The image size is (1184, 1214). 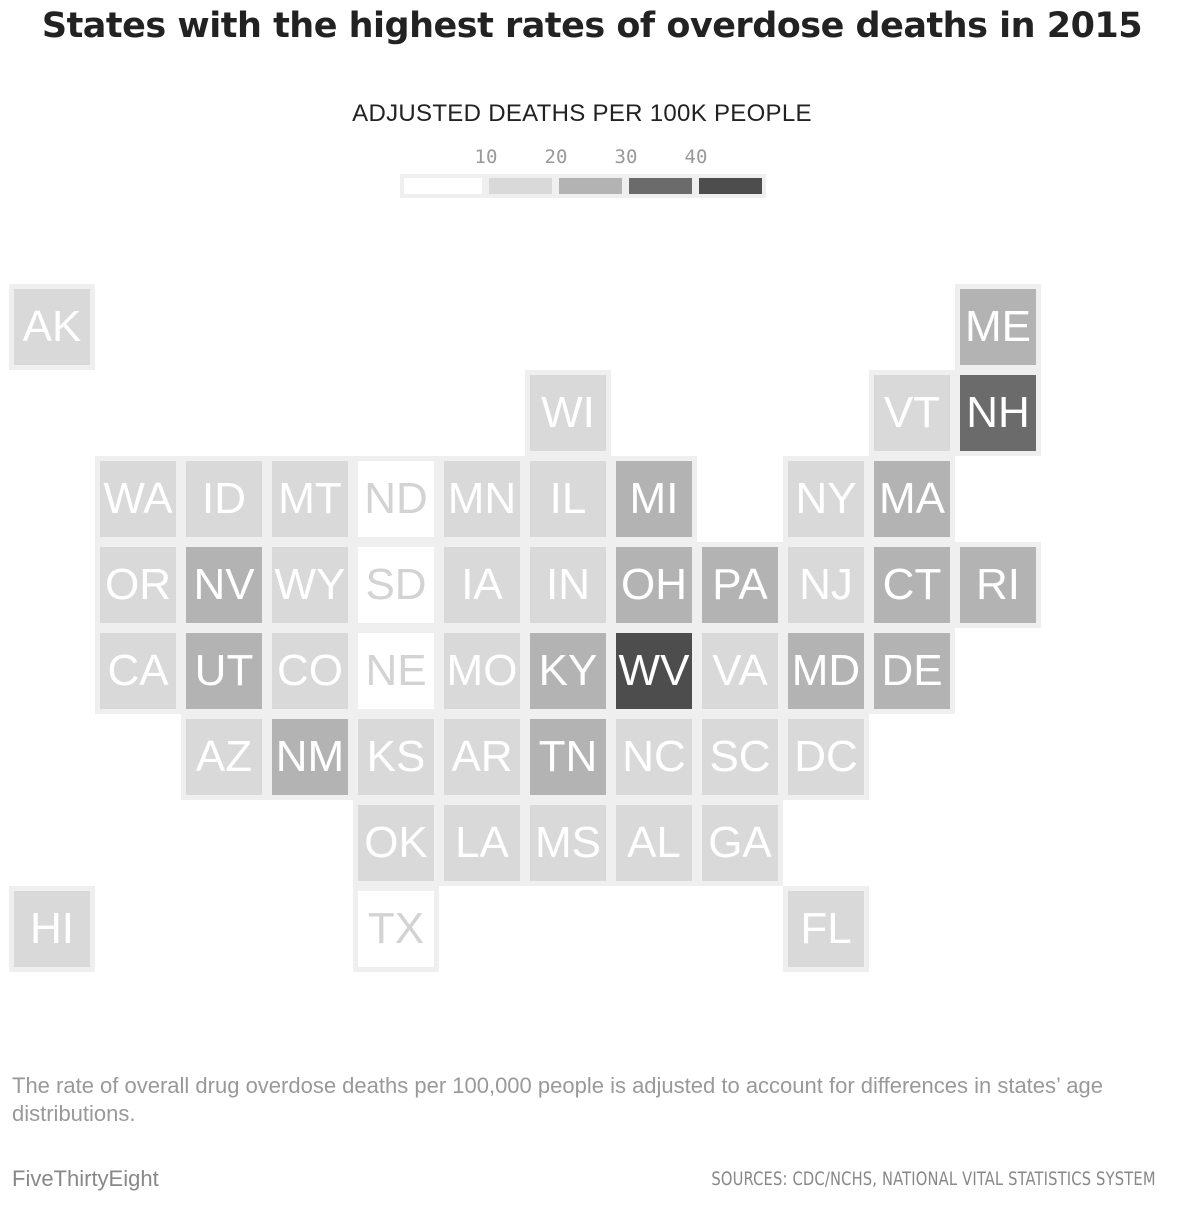 What do you see at coordinates (582, 113) in the screenshot?
I see `legend-title: ADJUSTED DEATHS PER 100K PEOPLE` at bounding box center [582, 113].